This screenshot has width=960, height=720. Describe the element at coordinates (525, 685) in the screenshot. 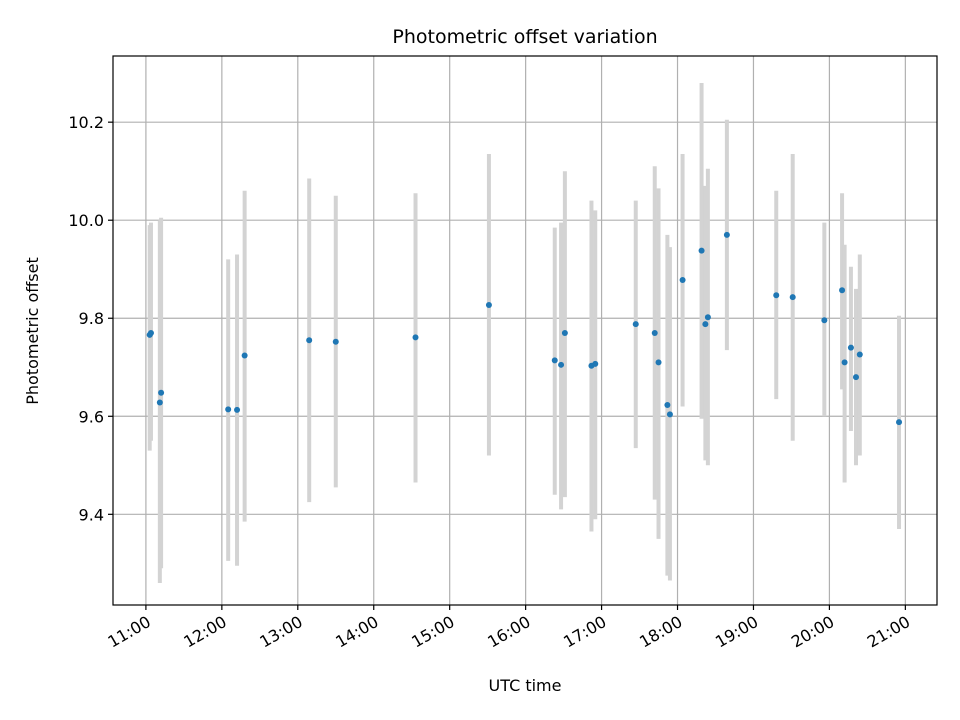

I see `x-axis-title: UTC time` at that location.